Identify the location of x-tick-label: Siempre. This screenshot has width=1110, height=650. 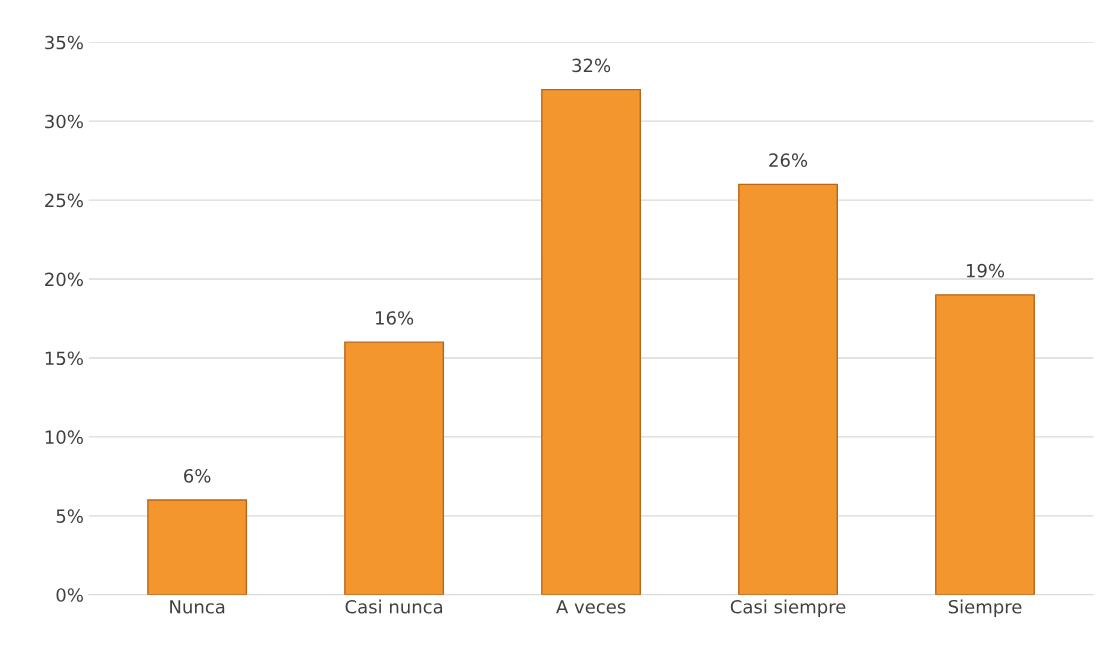
(985, 608).